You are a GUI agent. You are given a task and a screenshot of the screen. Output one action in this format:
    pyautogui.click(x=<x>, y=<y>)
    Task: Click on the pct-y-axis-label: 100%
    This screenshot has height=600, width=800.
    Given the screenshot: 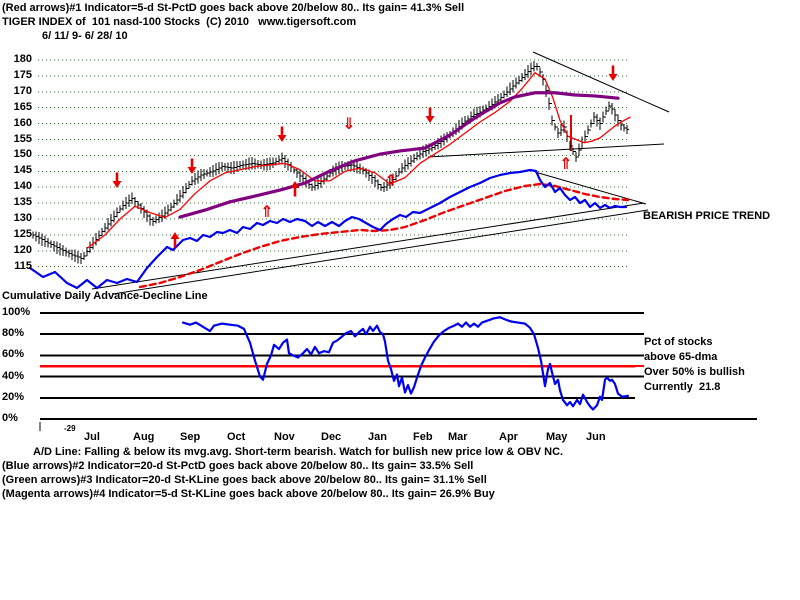 What is the action you would take?
    pyautogui.click(x=16, y=312)
    